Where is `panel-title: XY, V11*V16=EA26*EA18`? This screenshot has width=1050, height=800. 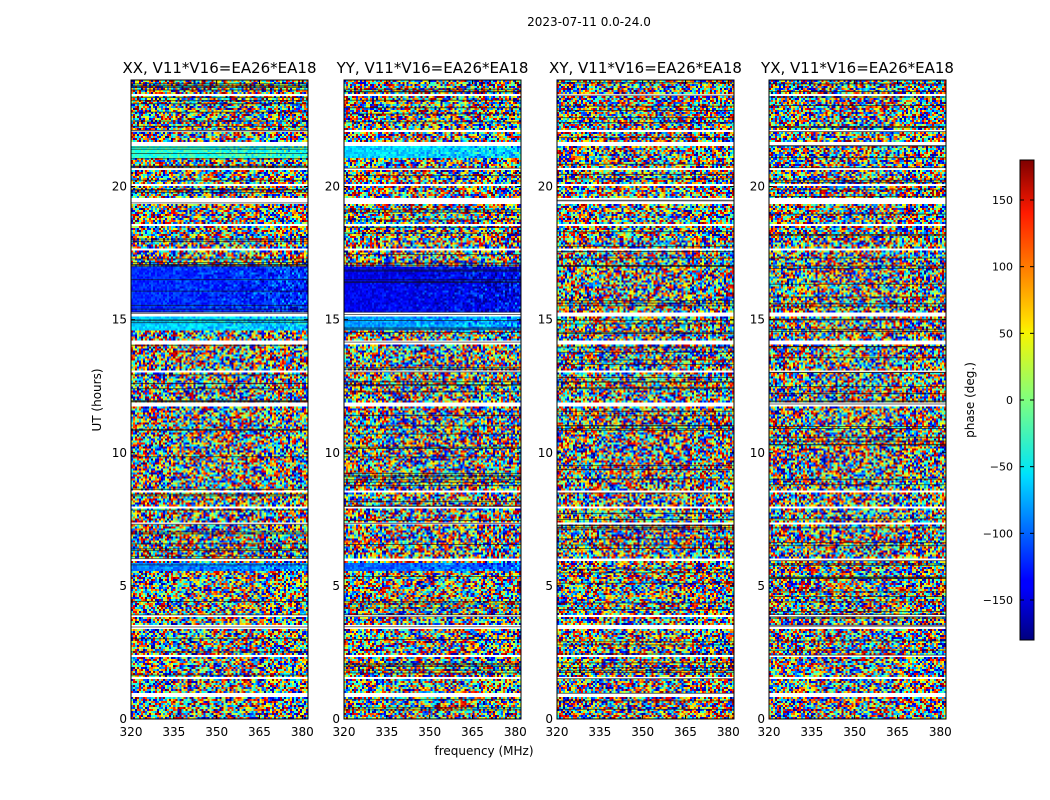
panel-title: XY, V11*V16=EA26*EA18 is located at coordinates (645, 68).